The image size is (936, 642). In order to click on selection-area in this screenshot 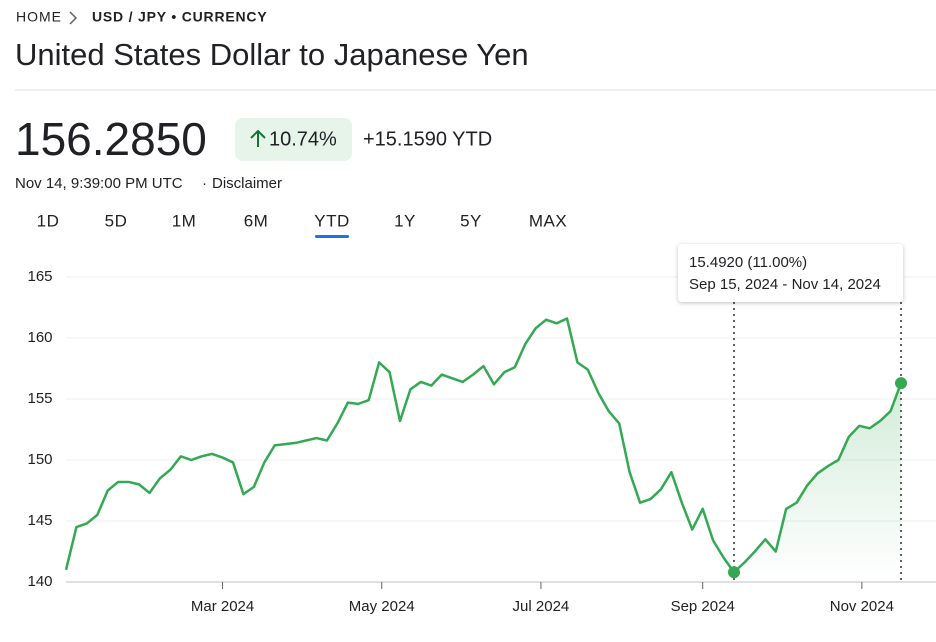, I will do `click(817, 482)`.